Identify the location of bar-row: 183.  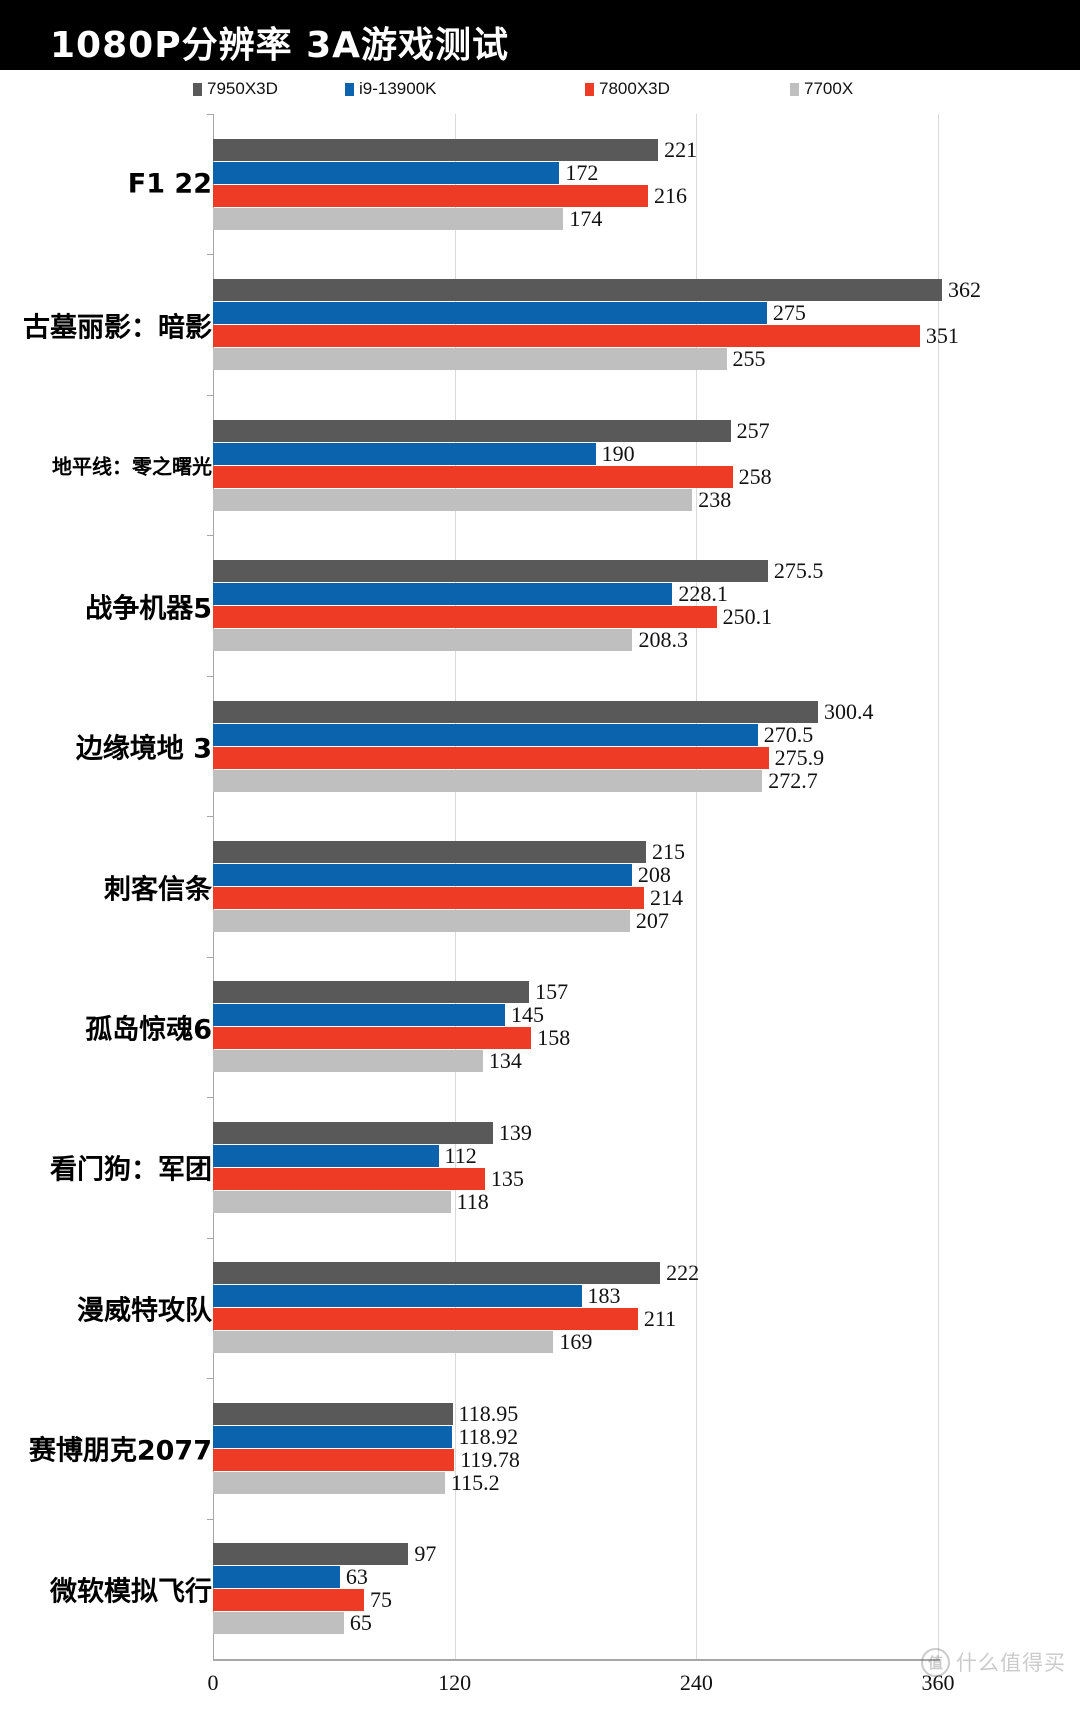
(575, 1296).